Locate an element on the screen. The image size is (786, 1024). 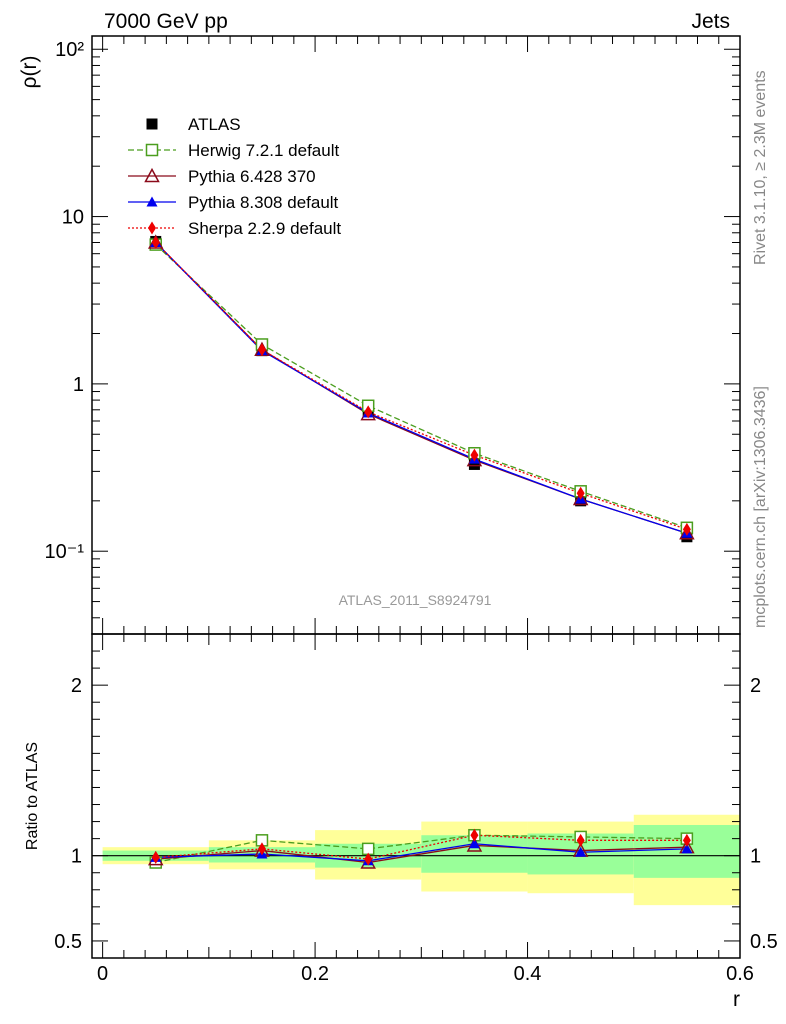
ratio-uncertainty-bands is located at coordinates (421, 860).